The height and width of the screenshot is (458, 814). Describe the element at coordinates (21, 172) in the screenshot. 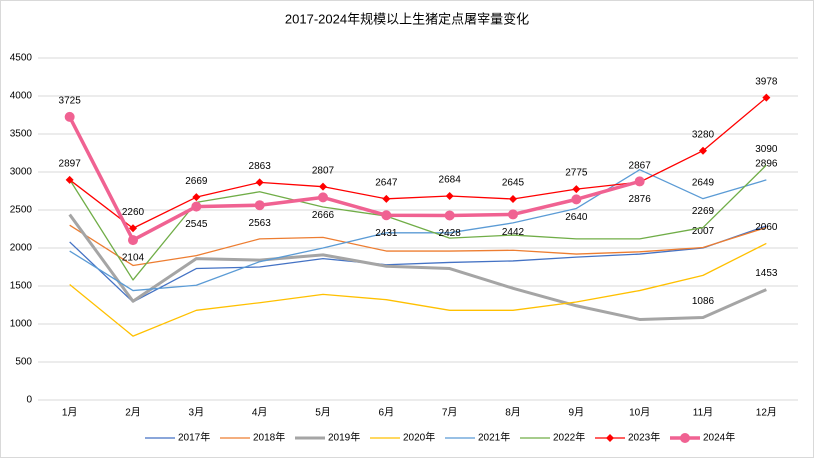

I see `y-tick-label: 3000` at that location.